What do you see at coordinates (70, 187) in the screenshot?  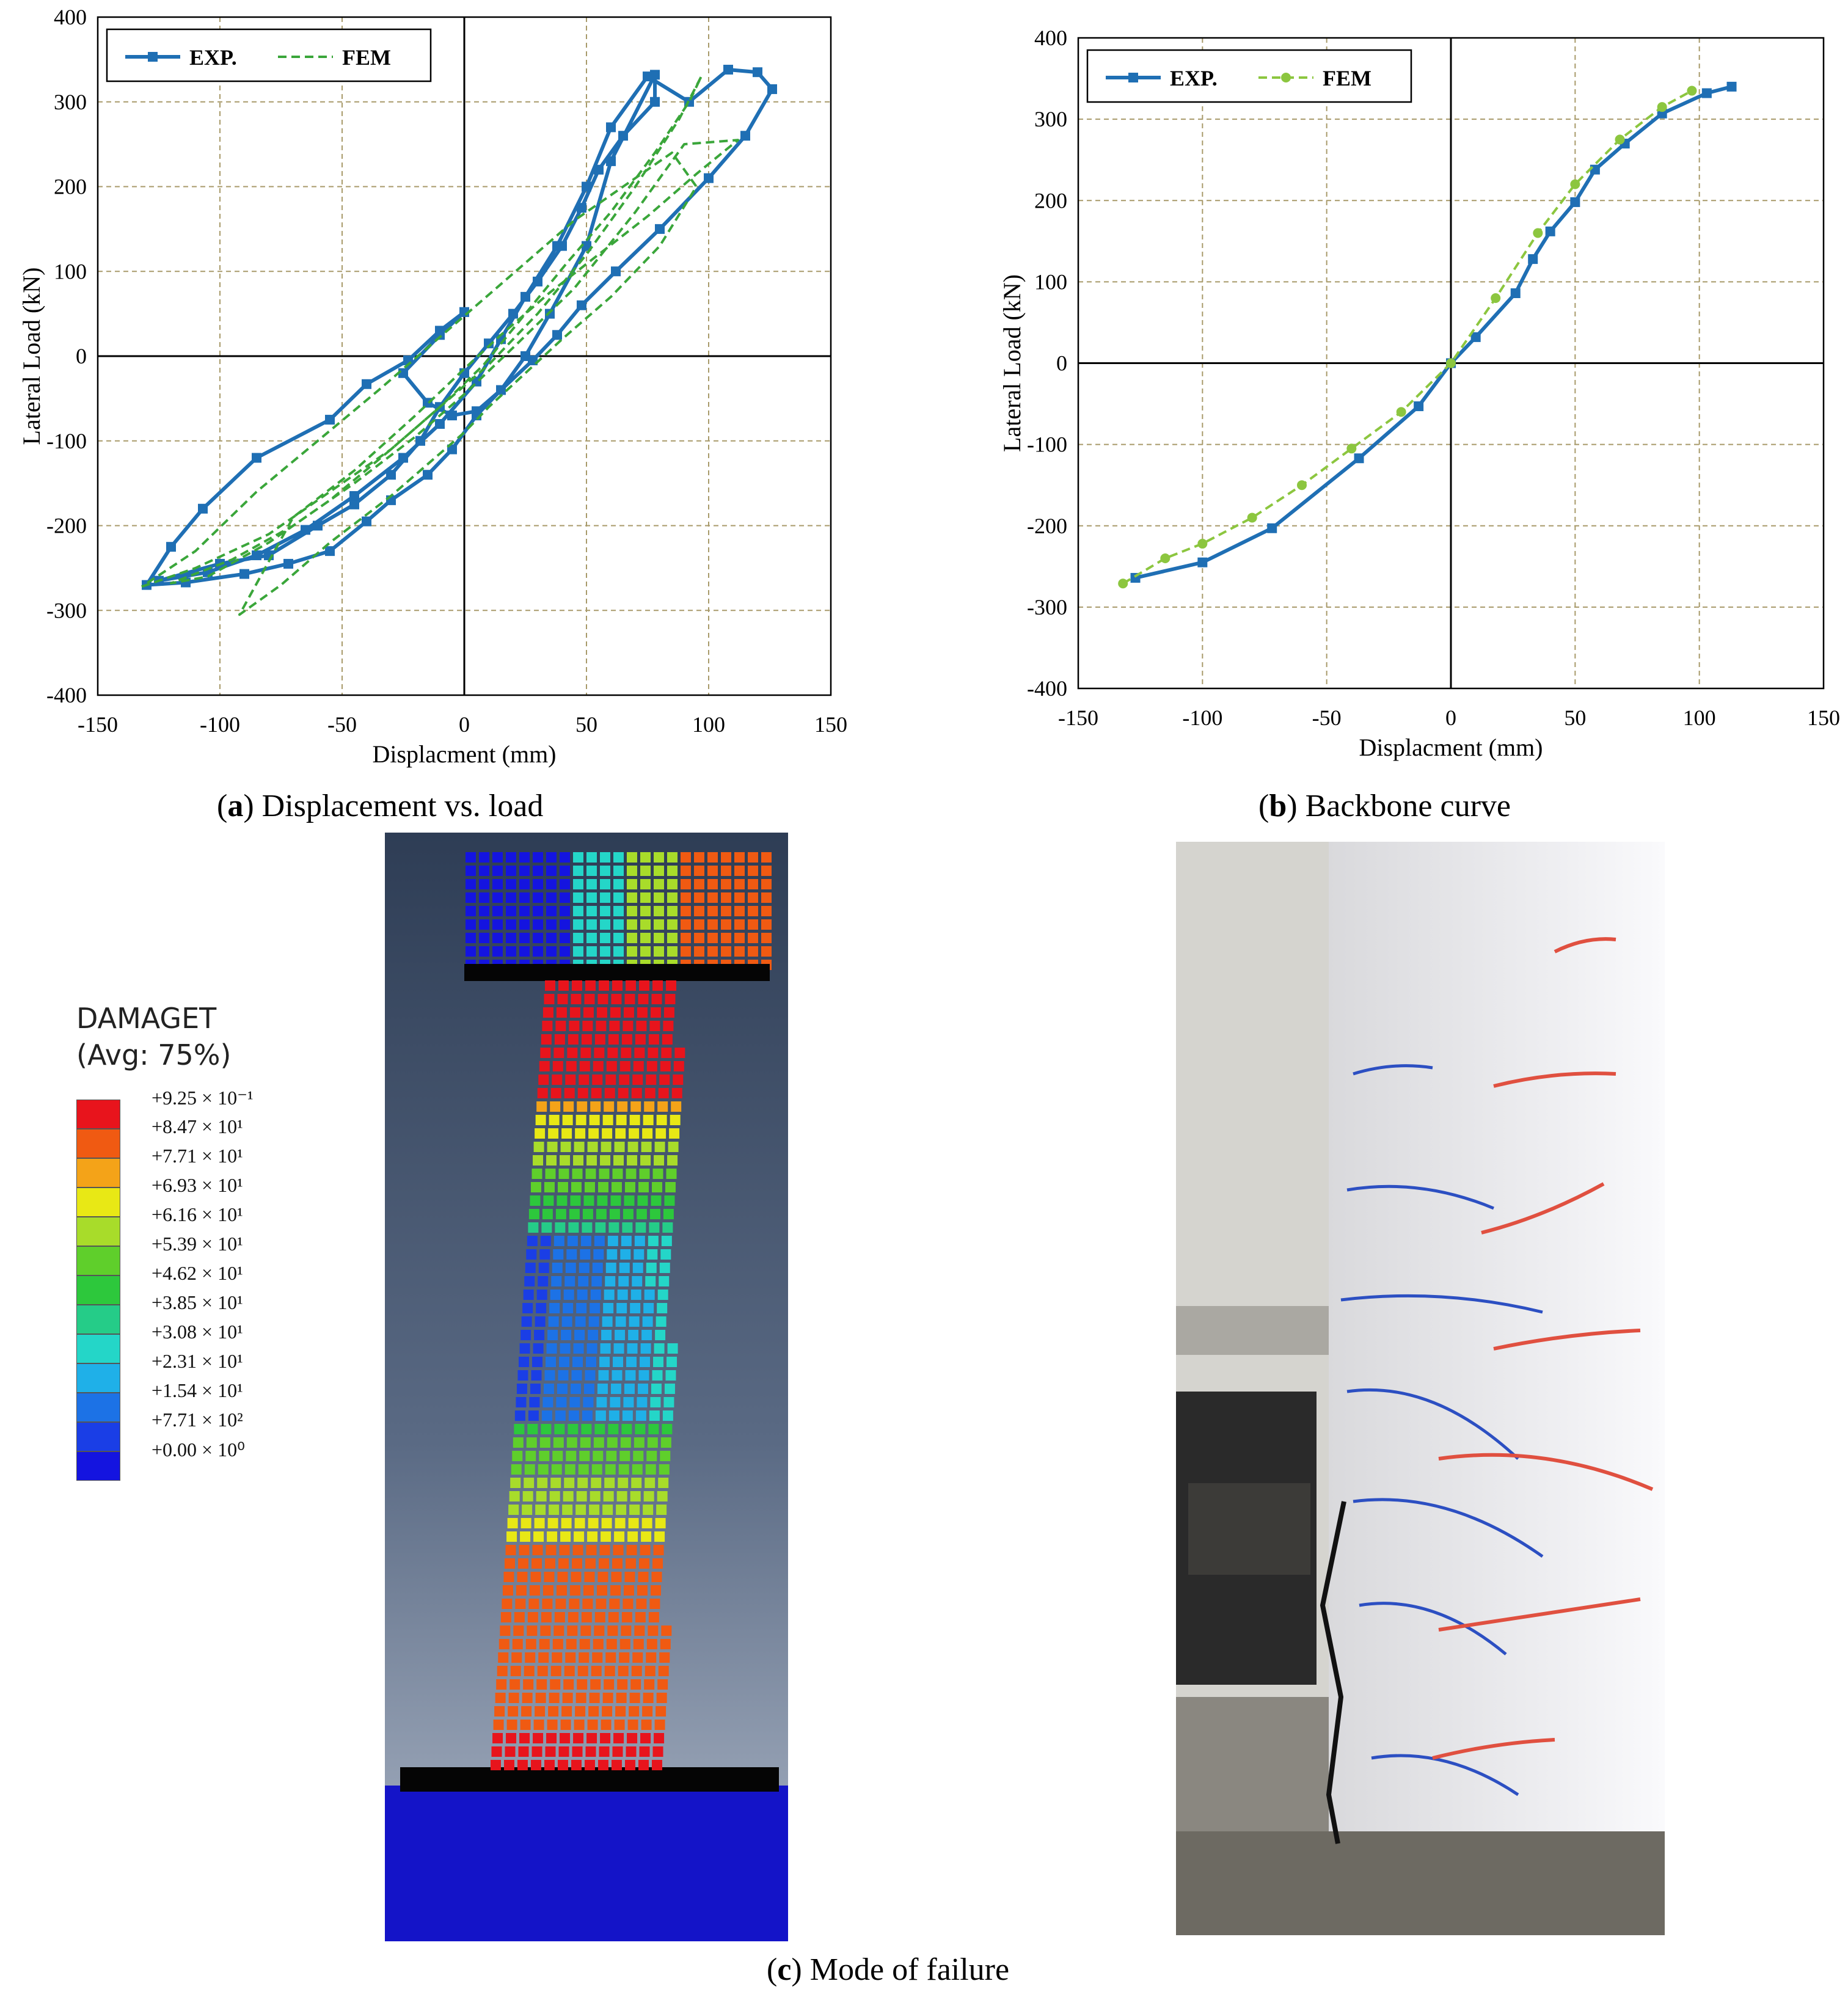 I see `y-tick-label: 200` at bounding box center [70, 187].